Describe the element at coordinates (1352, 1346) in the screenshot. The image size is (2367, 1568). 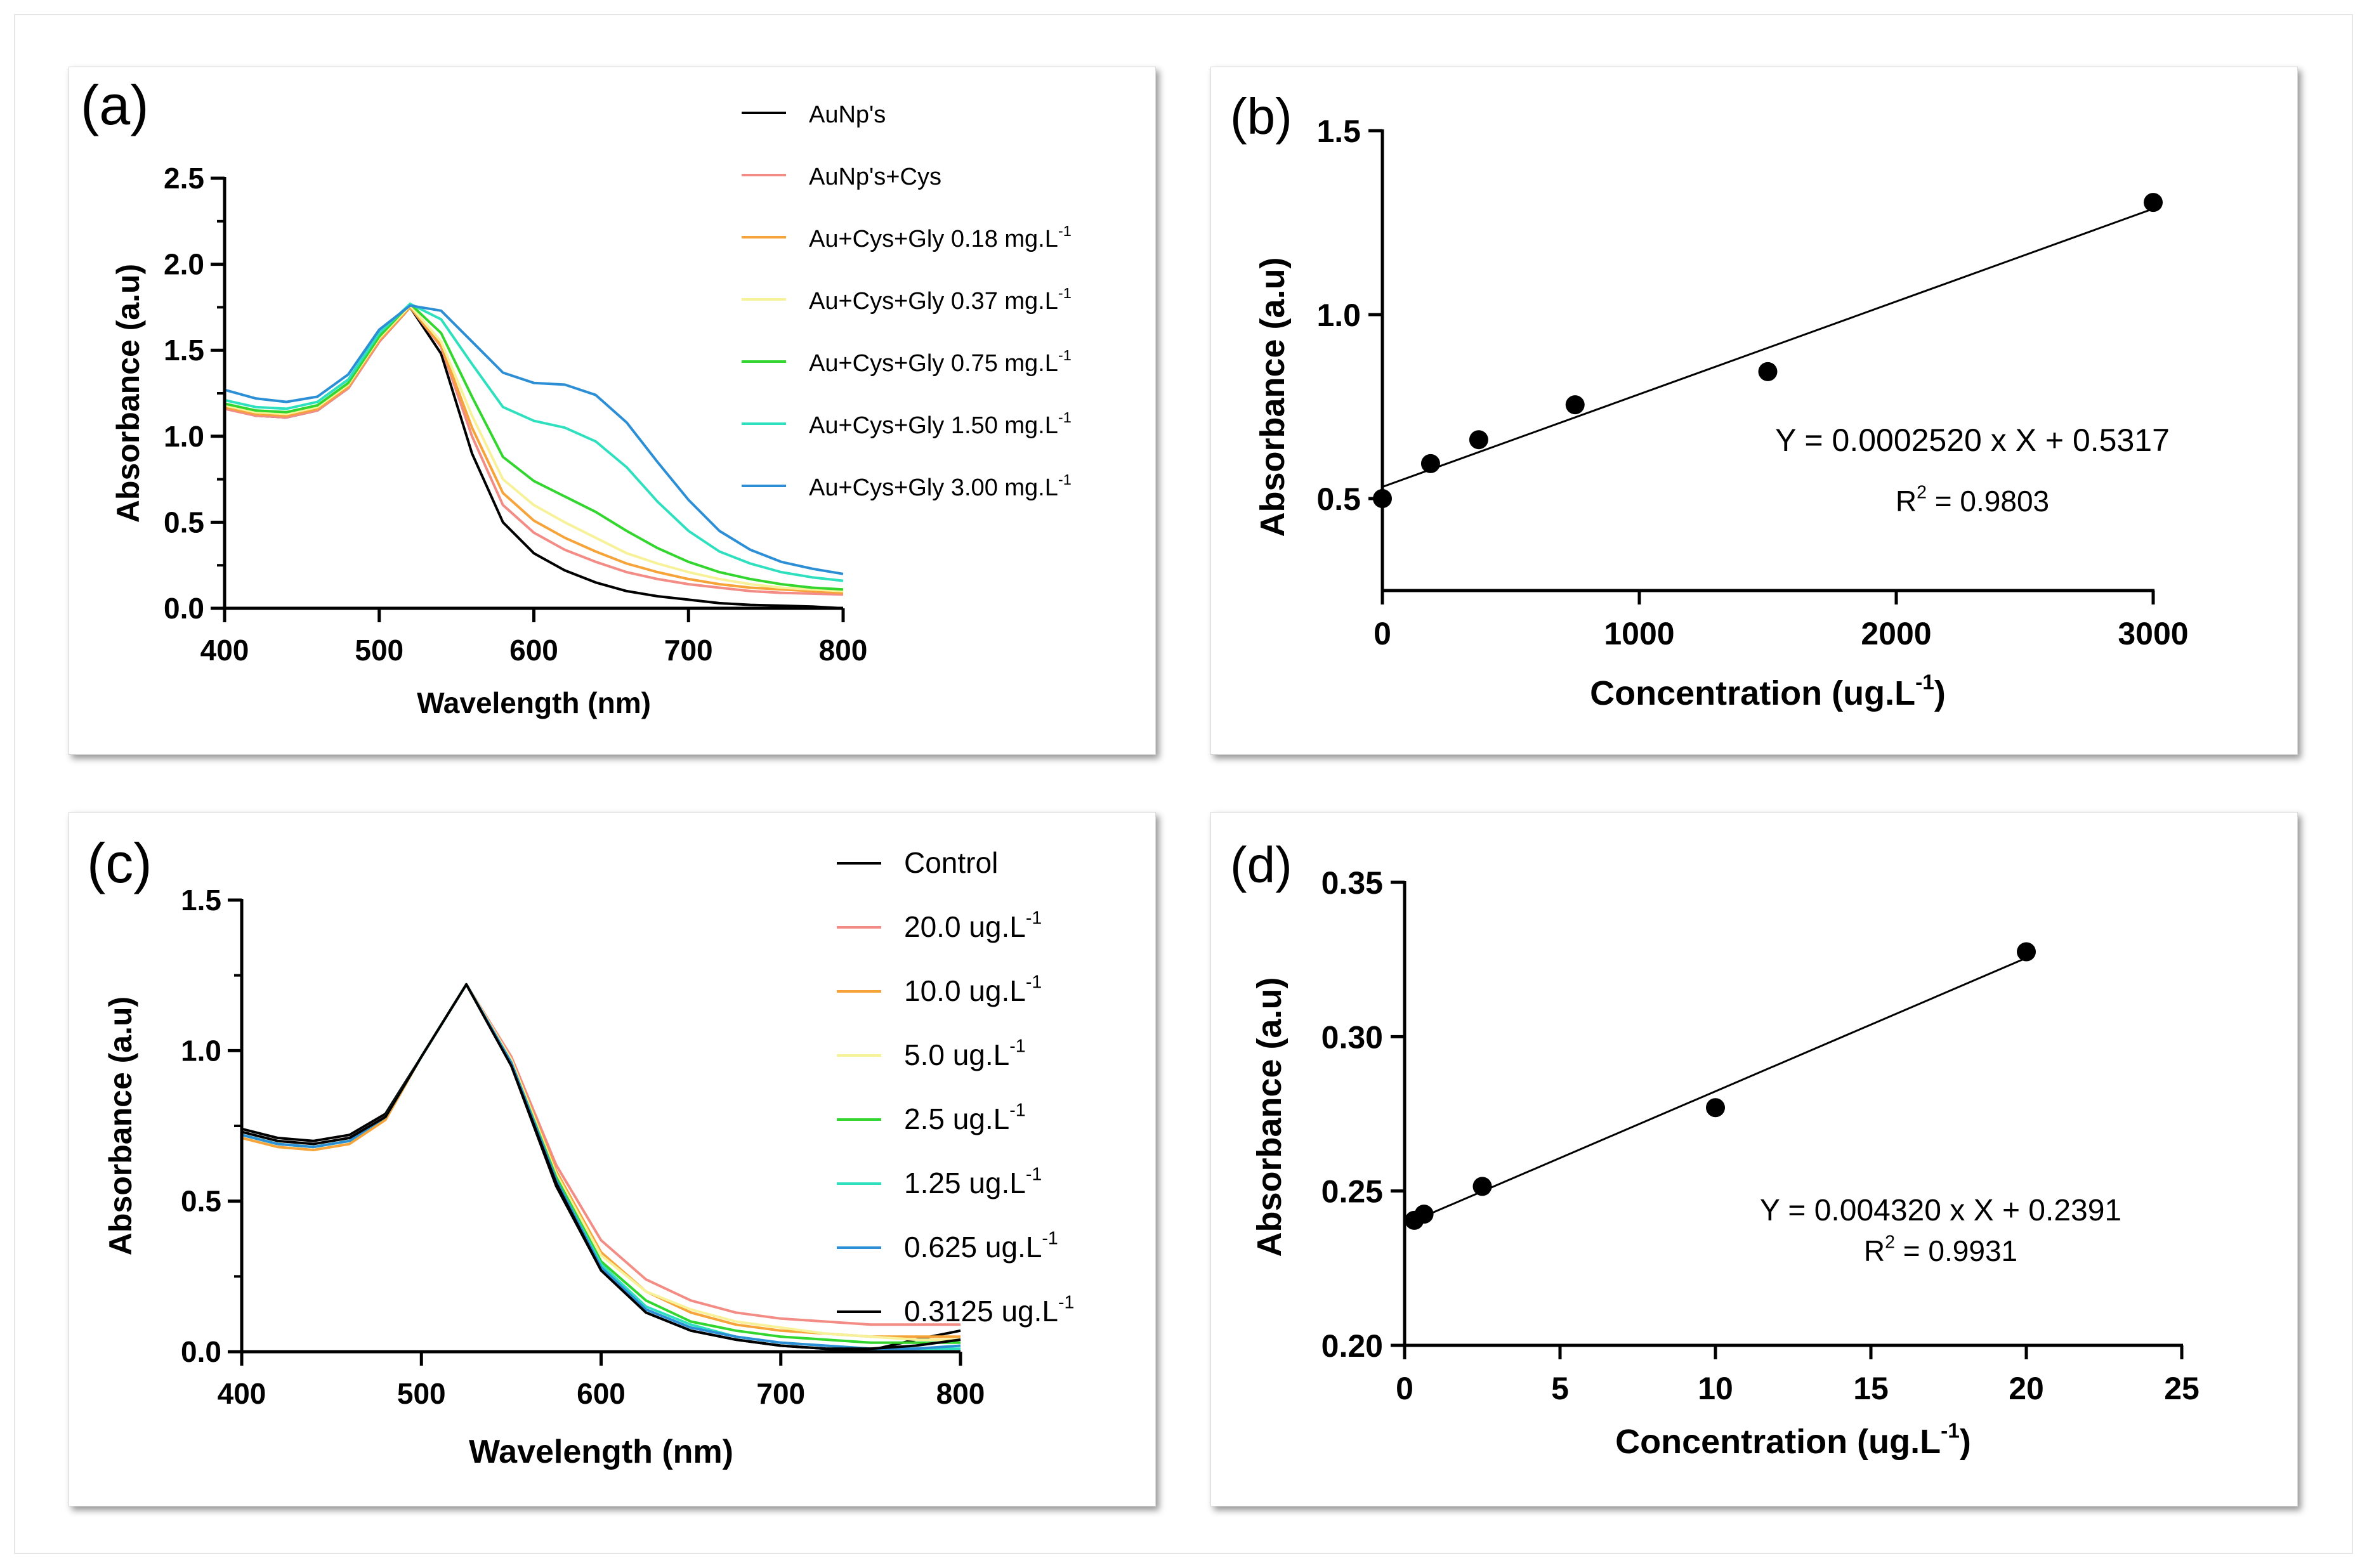
I see `y-tick-label: 0.20` at that location.